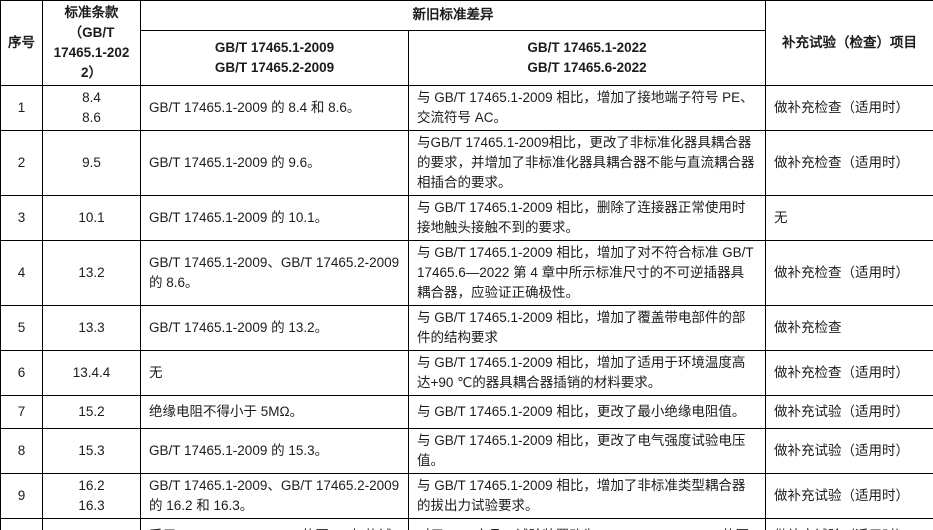 This screenshot has width=933, height=530. What do you see at coordinates (587, 524) in the screenshot?
I see `cell-new-standard: 对于 16A 产品，试验装置改为 GB/T 17465.1-2022 的图` at bounding box center [587, 524].